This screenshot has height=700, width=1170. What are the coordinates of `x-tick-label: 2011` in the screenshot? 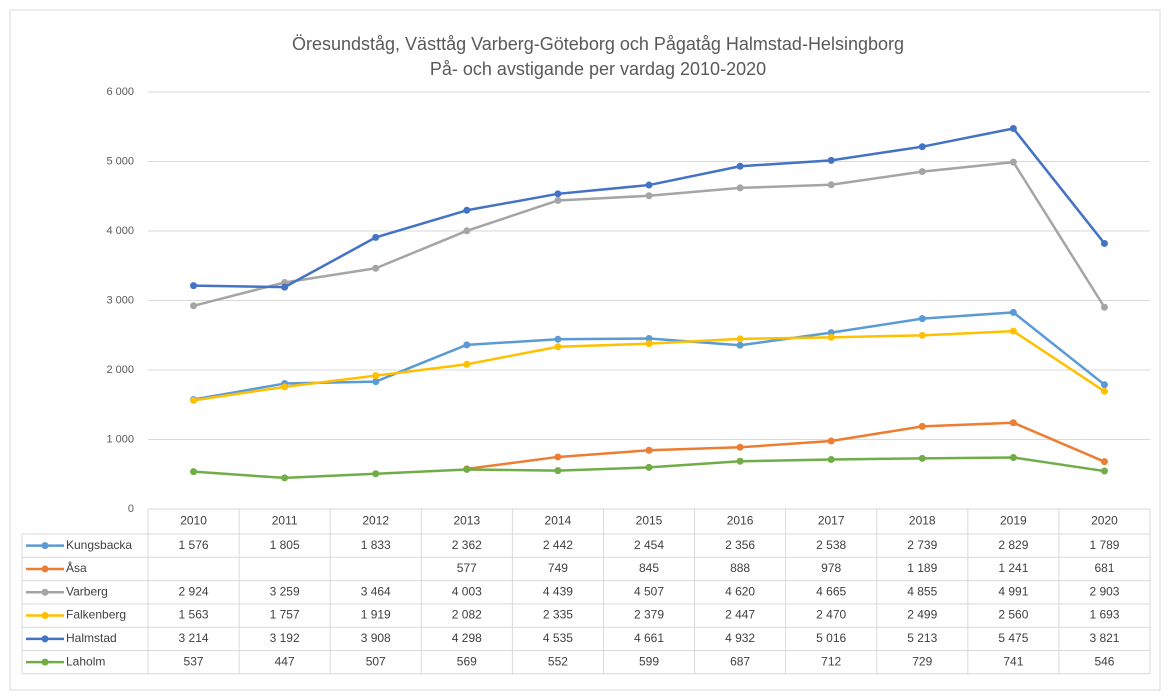 It's located at (285, 521).